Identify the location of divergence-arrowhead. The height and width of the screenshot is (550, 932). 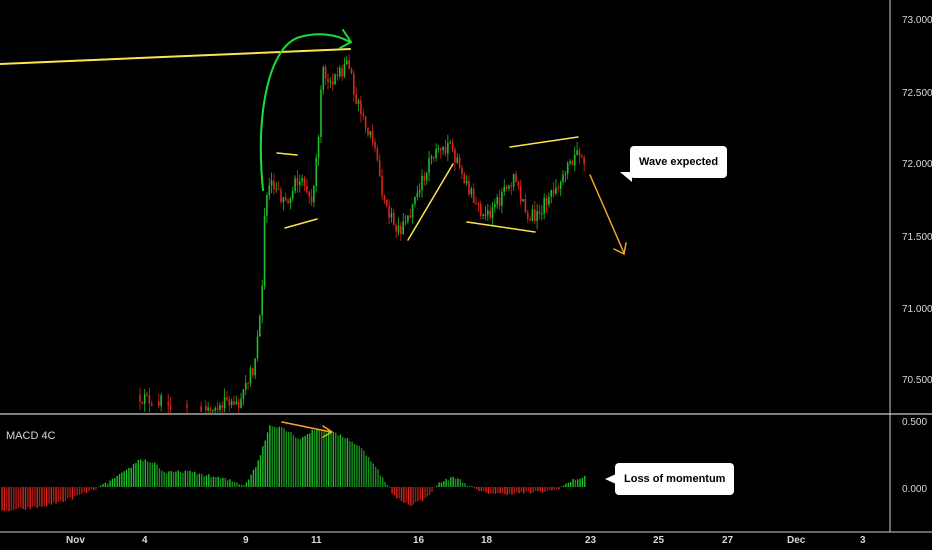
(328, 431).